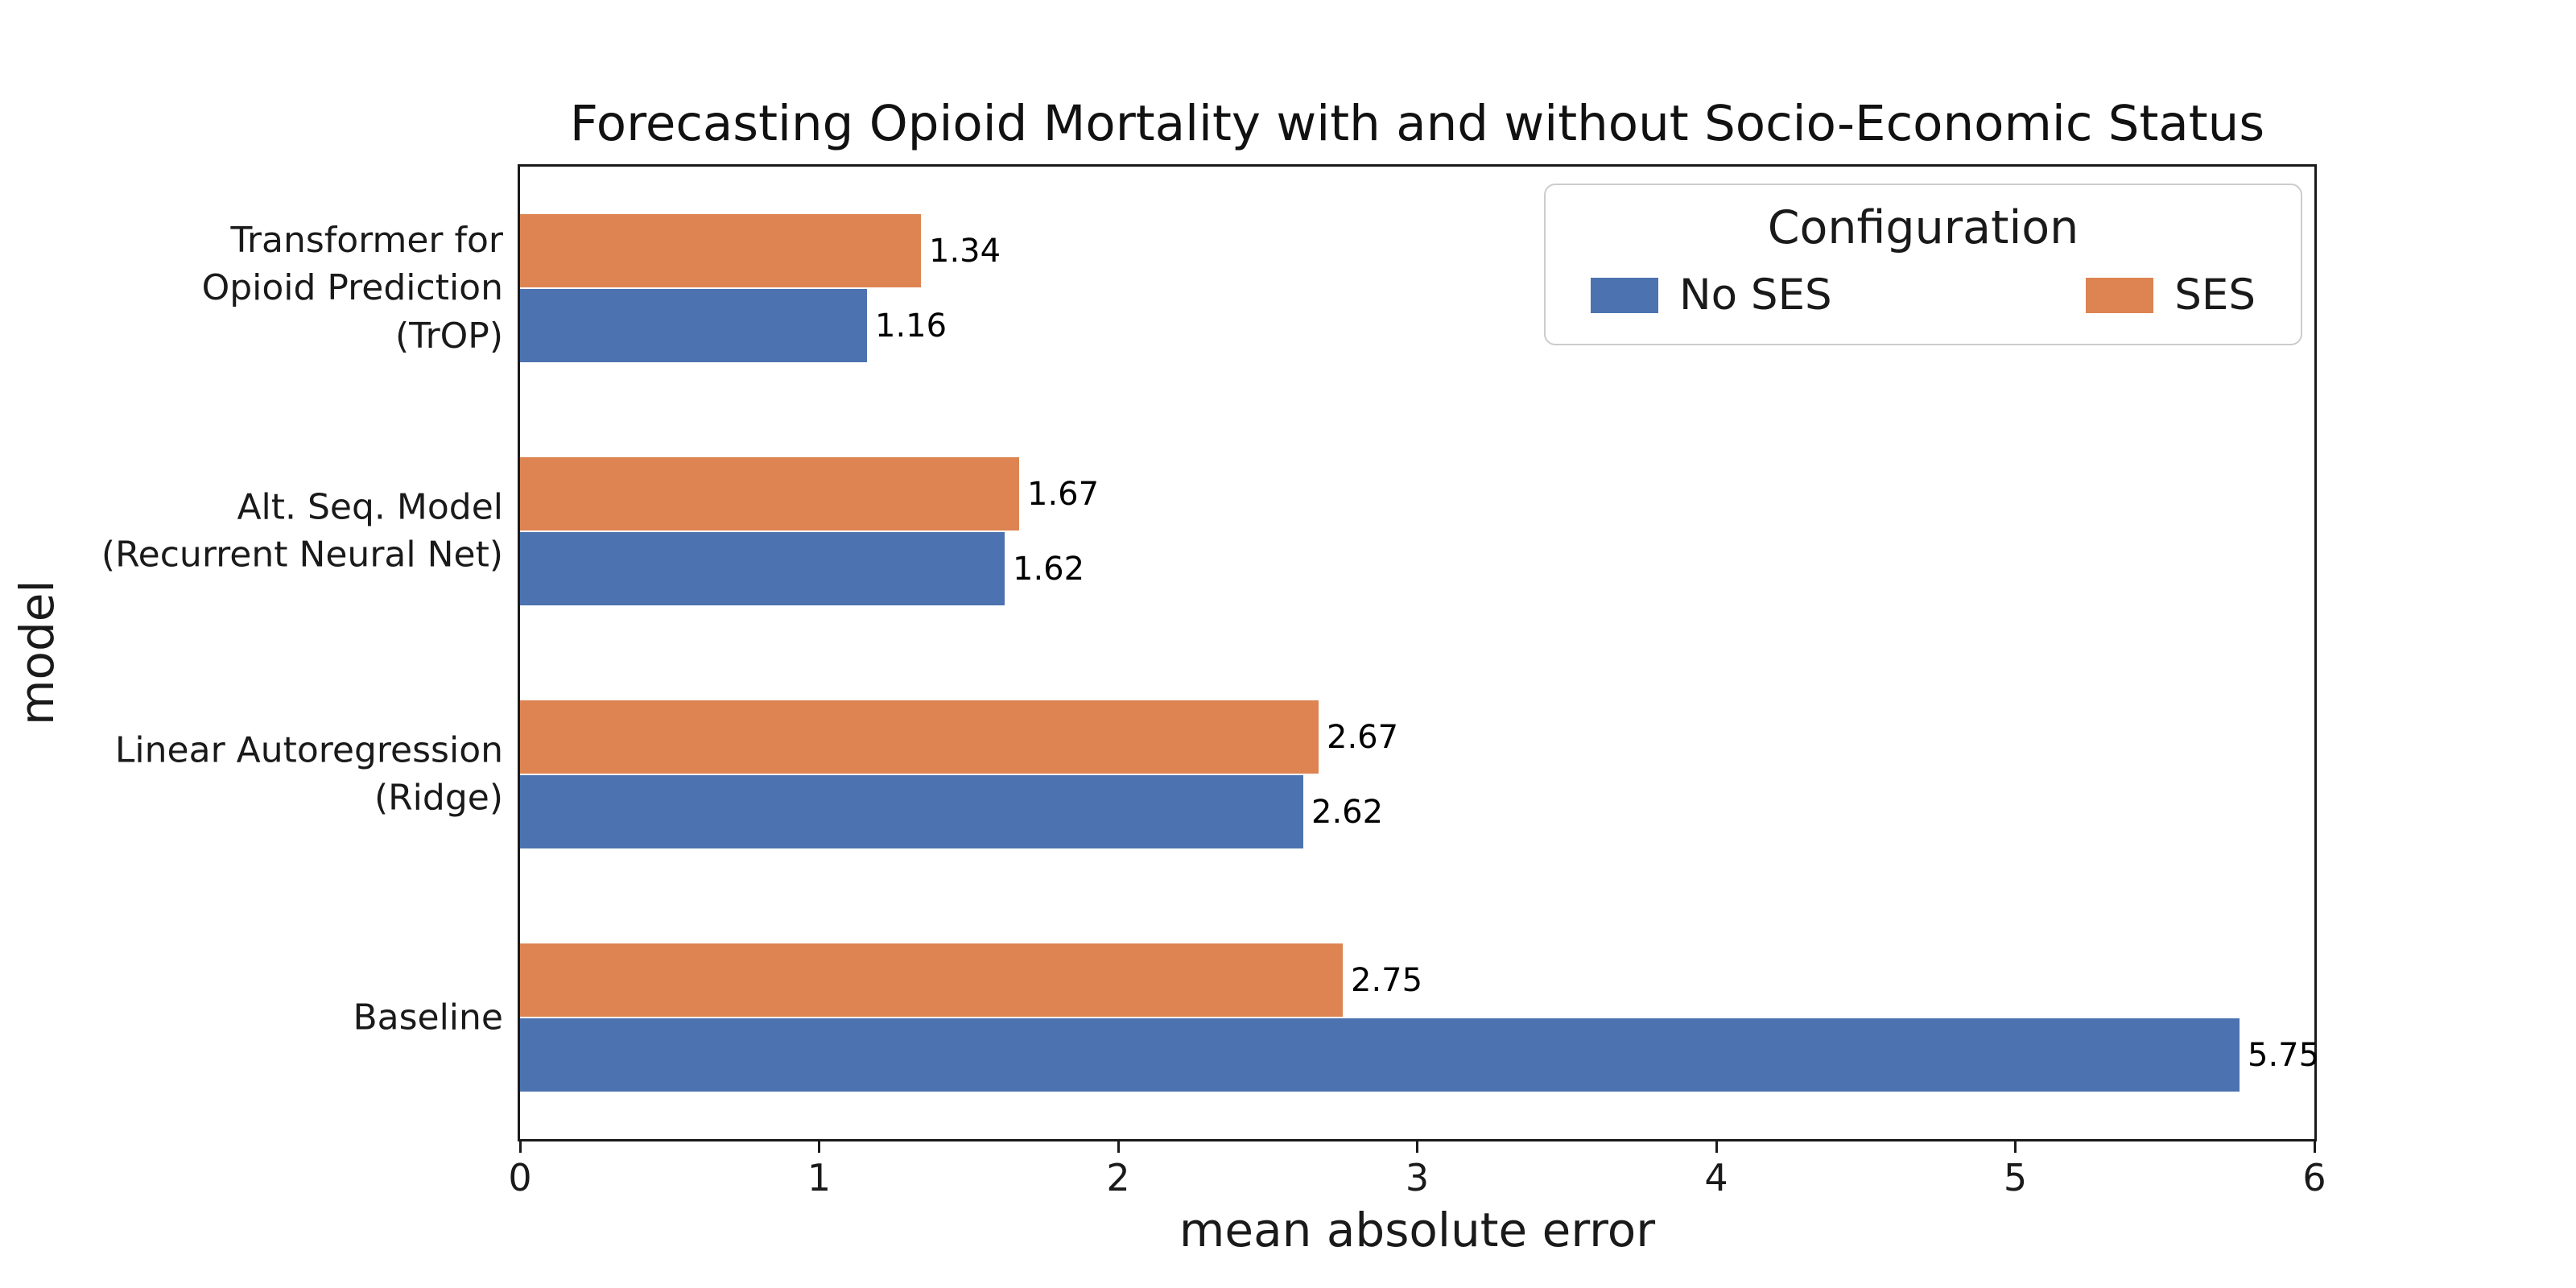  What do you see at coordinates (1347, 812) in the screenshot?
I see `bar-value-label: 2.62` at bounding box center [1347, 812].